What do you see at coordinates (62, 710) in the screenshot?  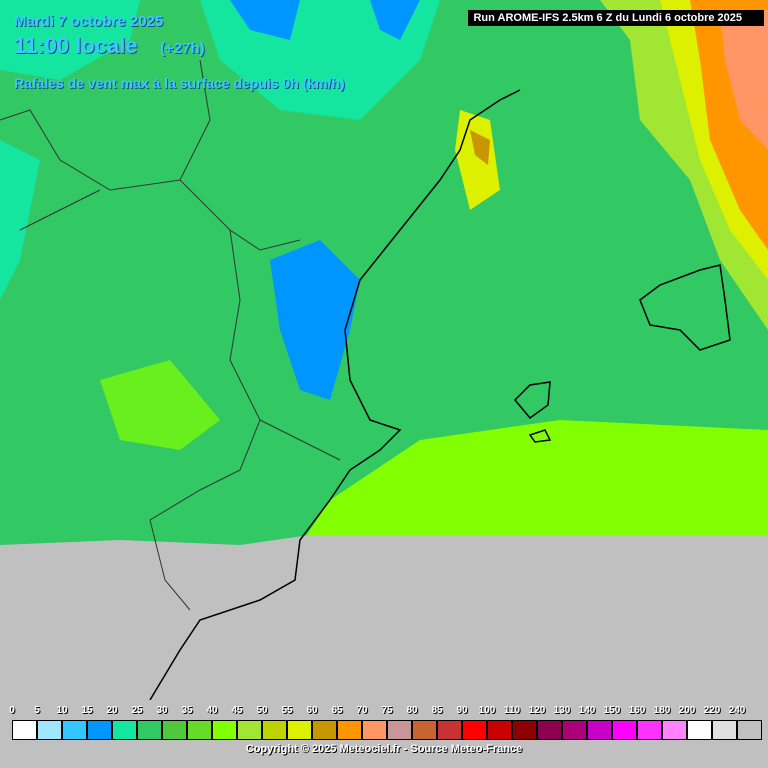 I see `legend-label: 10` at bounding box center [62, 710].